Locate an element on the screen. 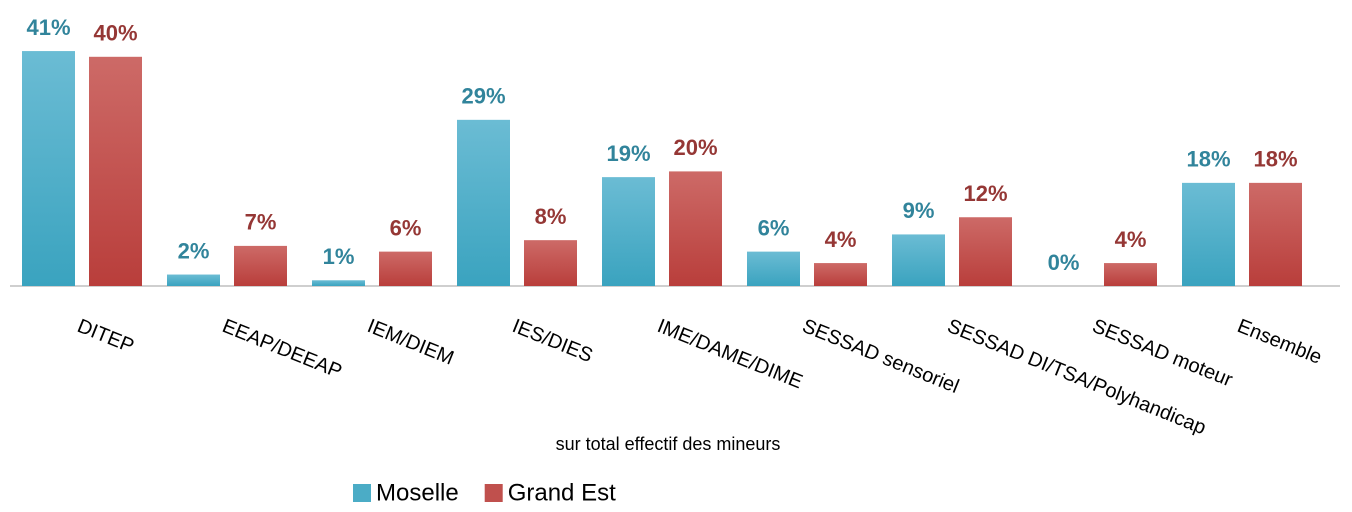  value-label: 0% is located at coordinates (1064, 262).